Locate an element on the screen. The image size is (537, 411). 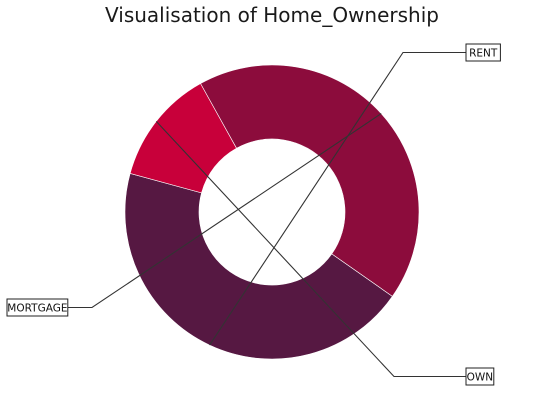
label-mortgage: MORTGAGE is located at coordinates (37, 309).